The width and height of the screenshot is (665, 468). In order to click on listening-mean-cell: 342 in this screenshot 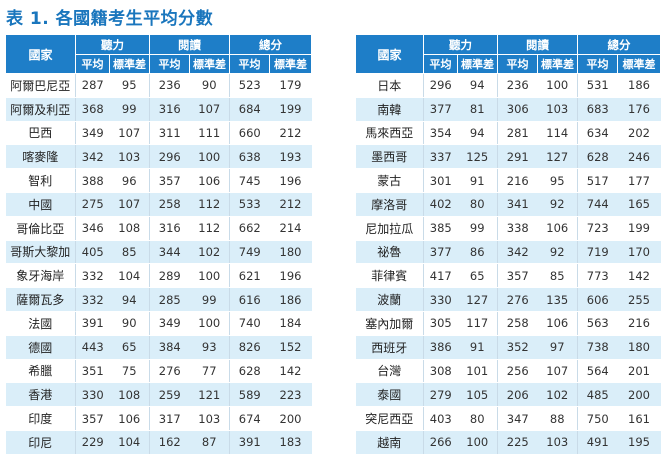, I will do `click(92, 157)`.